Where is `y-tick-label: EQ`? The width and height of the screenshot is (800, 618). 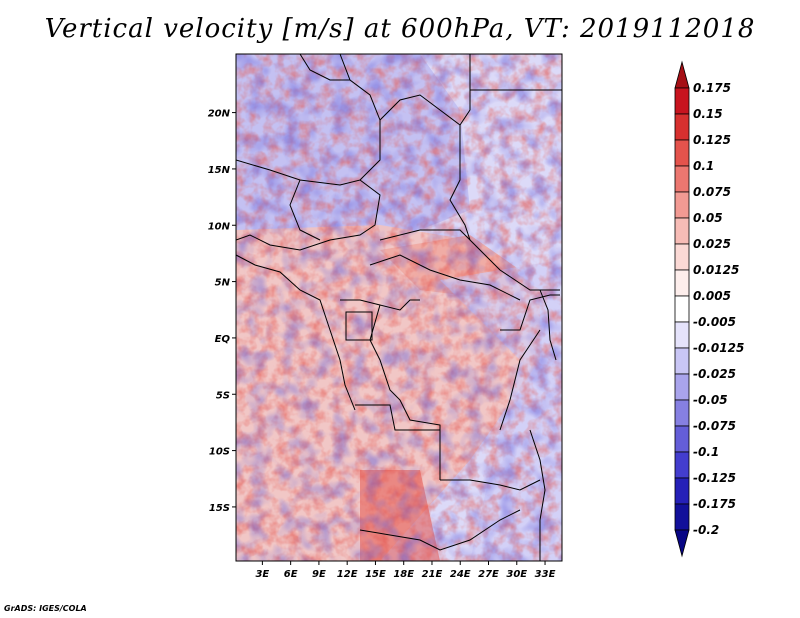 y-tick-label: EQ is located at coordinates (223, 339).